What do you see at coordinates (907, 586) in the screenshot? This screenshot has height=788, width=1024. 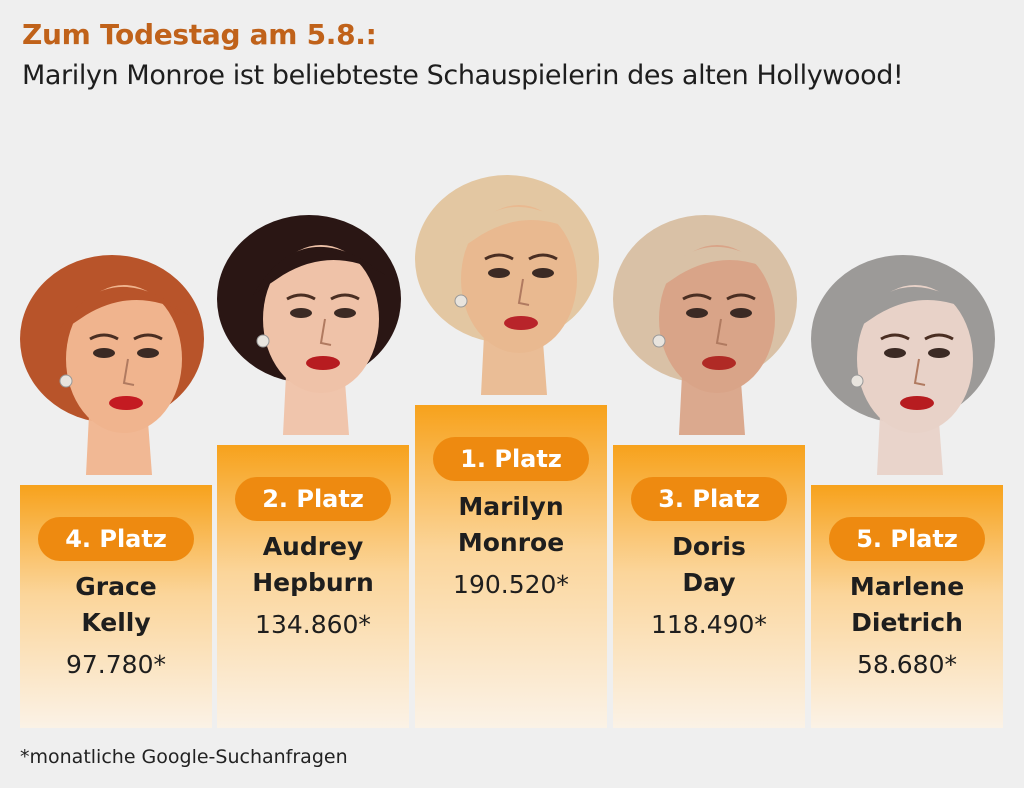 I see `actress-name: Marlene` at bounding box center [907, 586].